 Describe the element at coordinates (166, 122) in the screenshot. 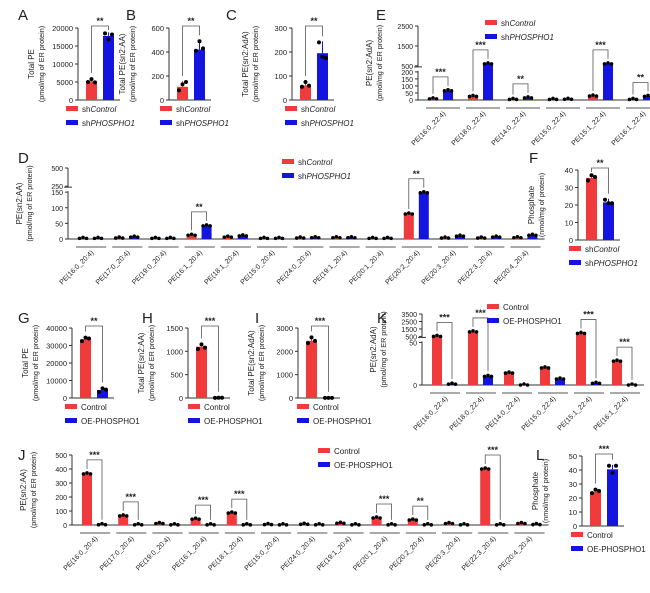

I see `legend-swatch-treatment` at that location.